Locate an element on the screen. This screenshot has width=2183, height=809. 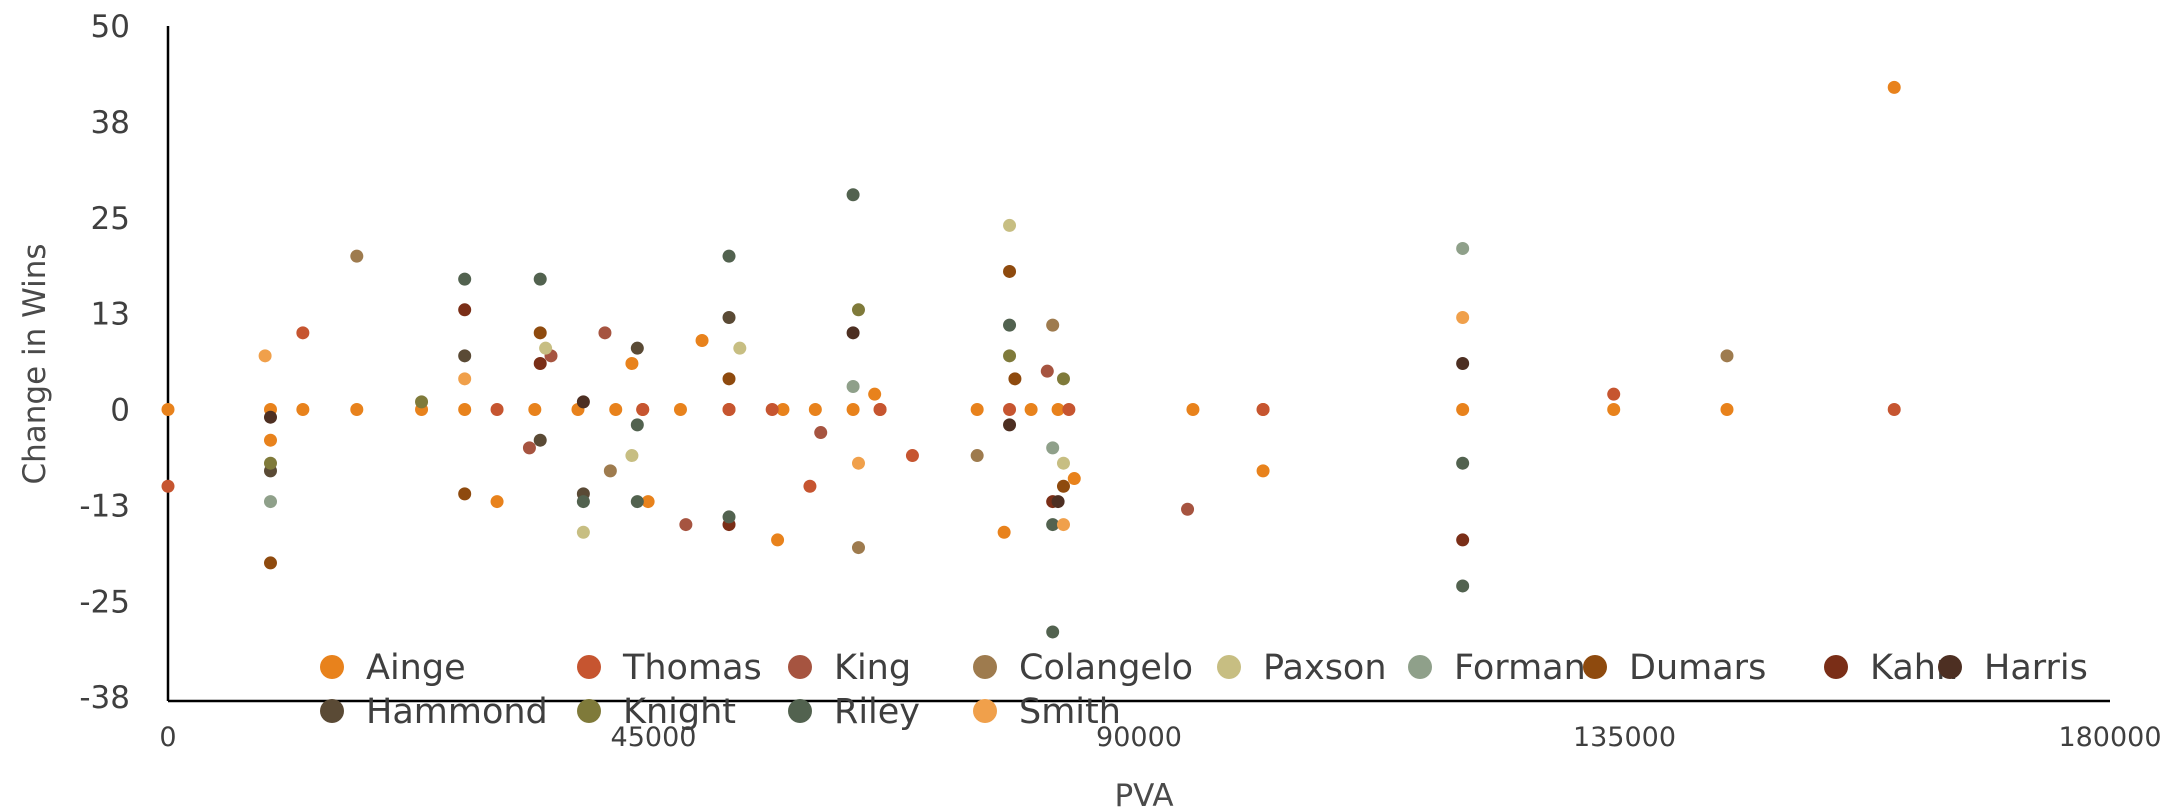
legend-item-colangelo: Colangelo is located at coordinates (1083, 668).